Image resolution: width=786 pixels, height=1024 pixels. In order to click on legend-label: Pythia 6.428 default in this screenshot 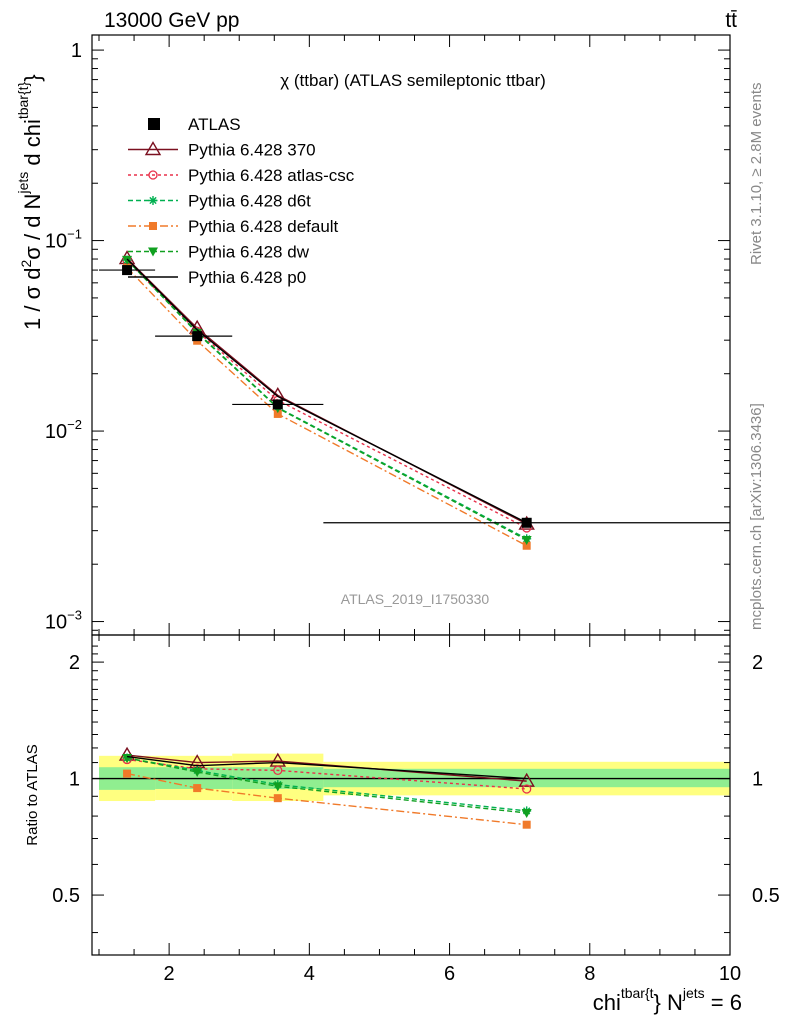, I will do `click(263, 226)`.